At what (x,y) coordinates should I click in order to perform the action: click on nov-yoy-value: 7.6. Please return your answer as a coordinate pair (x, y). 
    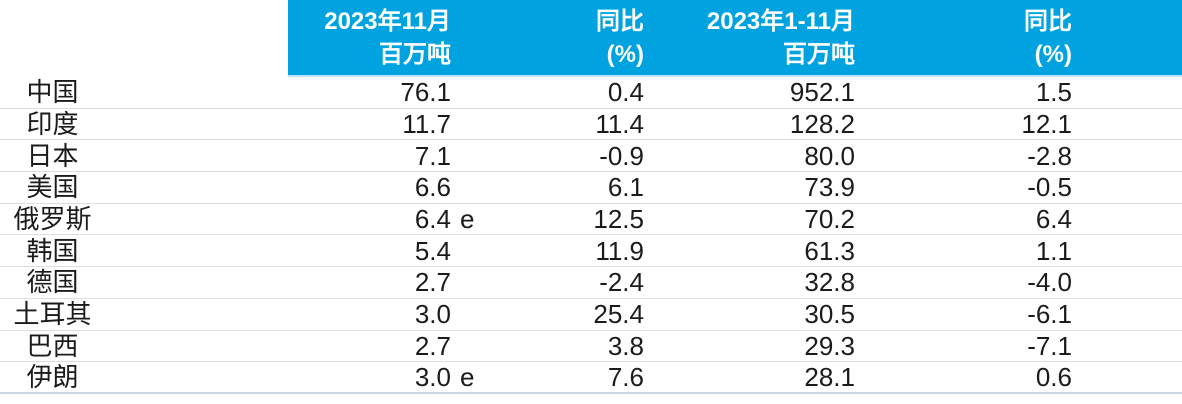
    Looking at the image, I should click on (625, 377).